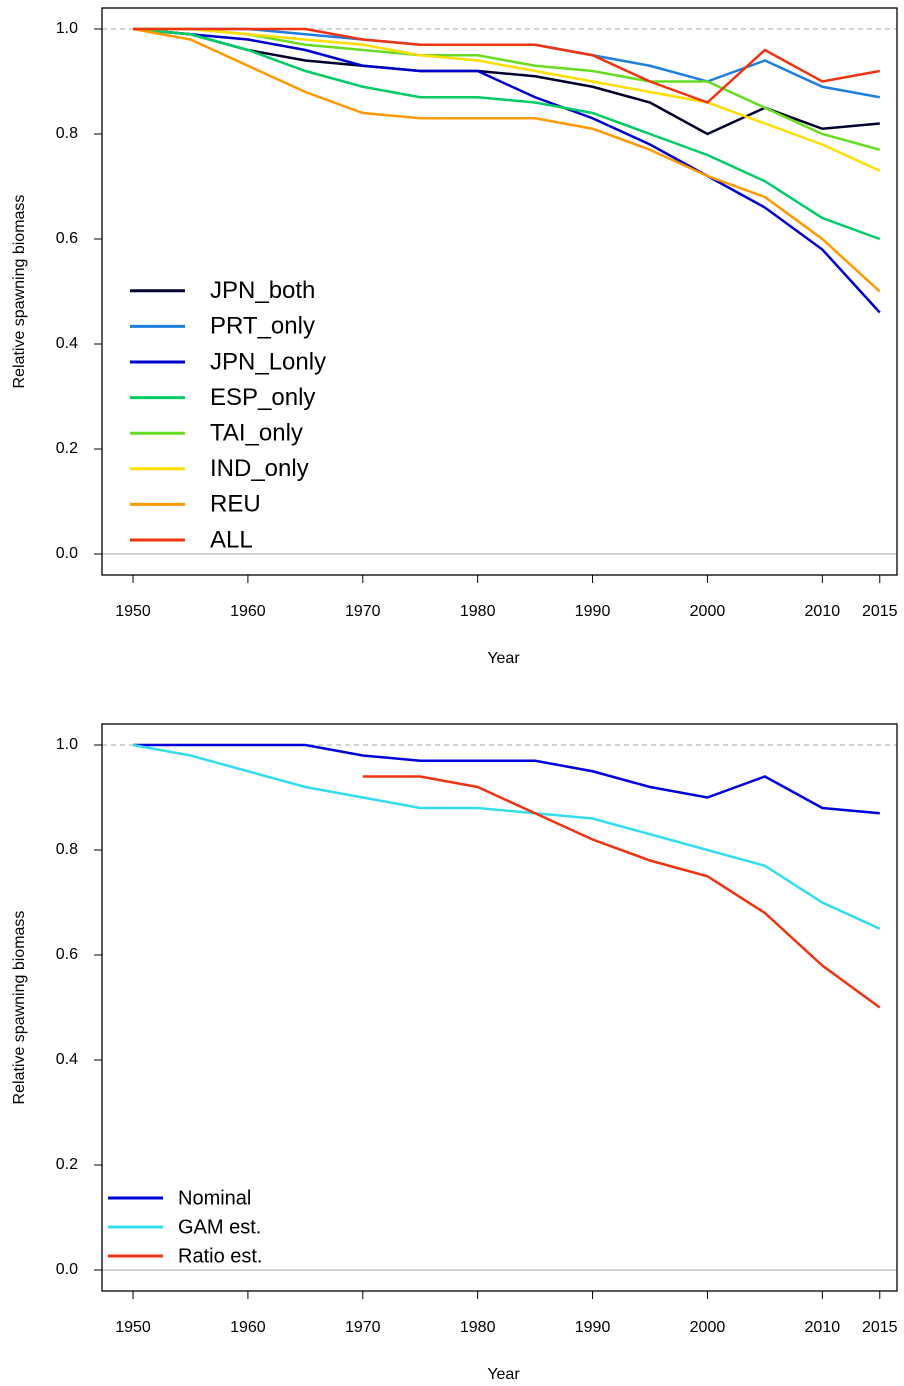  I want to click on legend-label: IND_only, so click(259, 468).